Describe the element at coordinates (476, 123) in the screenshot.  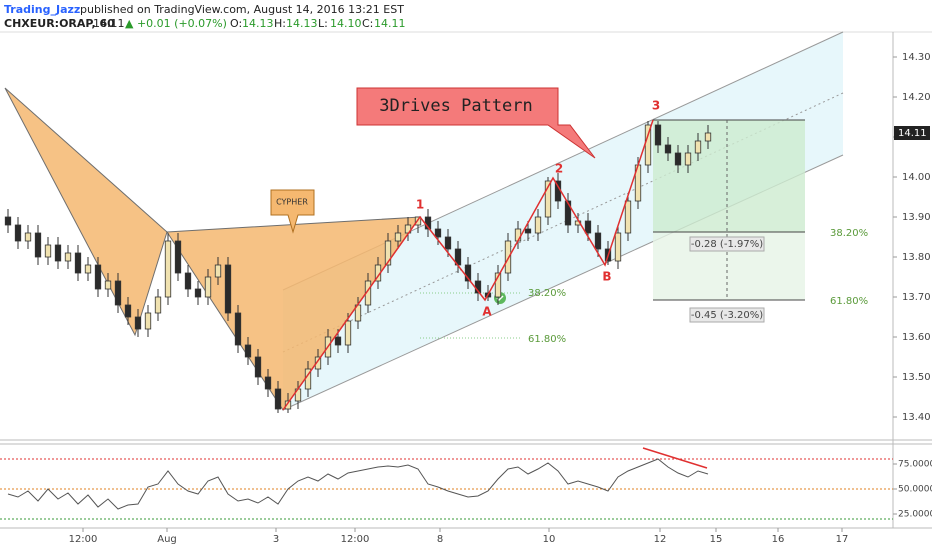
I see `pattern-callout` at that location.